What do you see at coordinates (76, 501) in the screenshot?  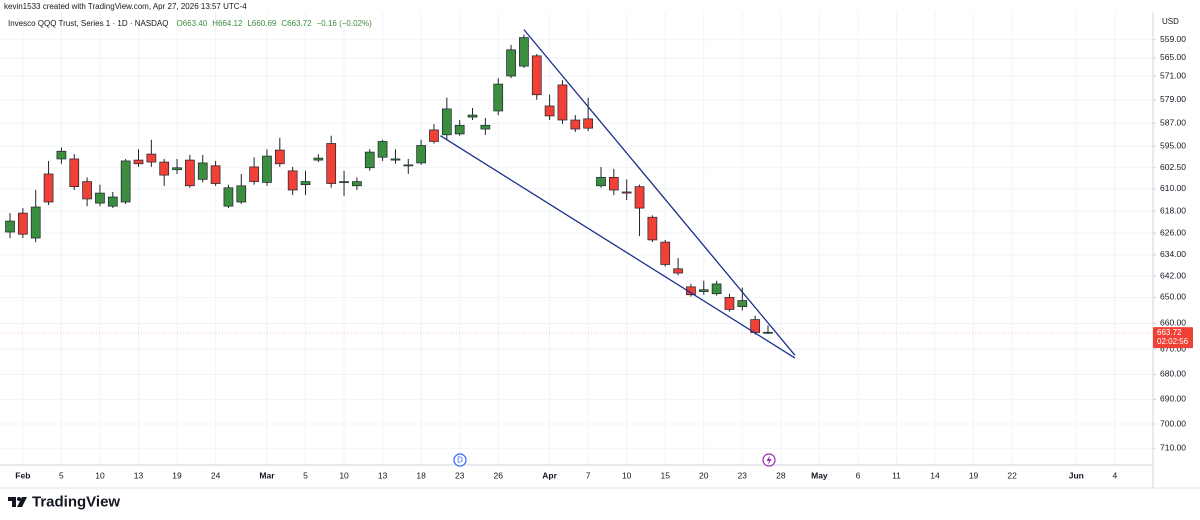 I see `brand: TradingView` at bounding box center [76, 501].